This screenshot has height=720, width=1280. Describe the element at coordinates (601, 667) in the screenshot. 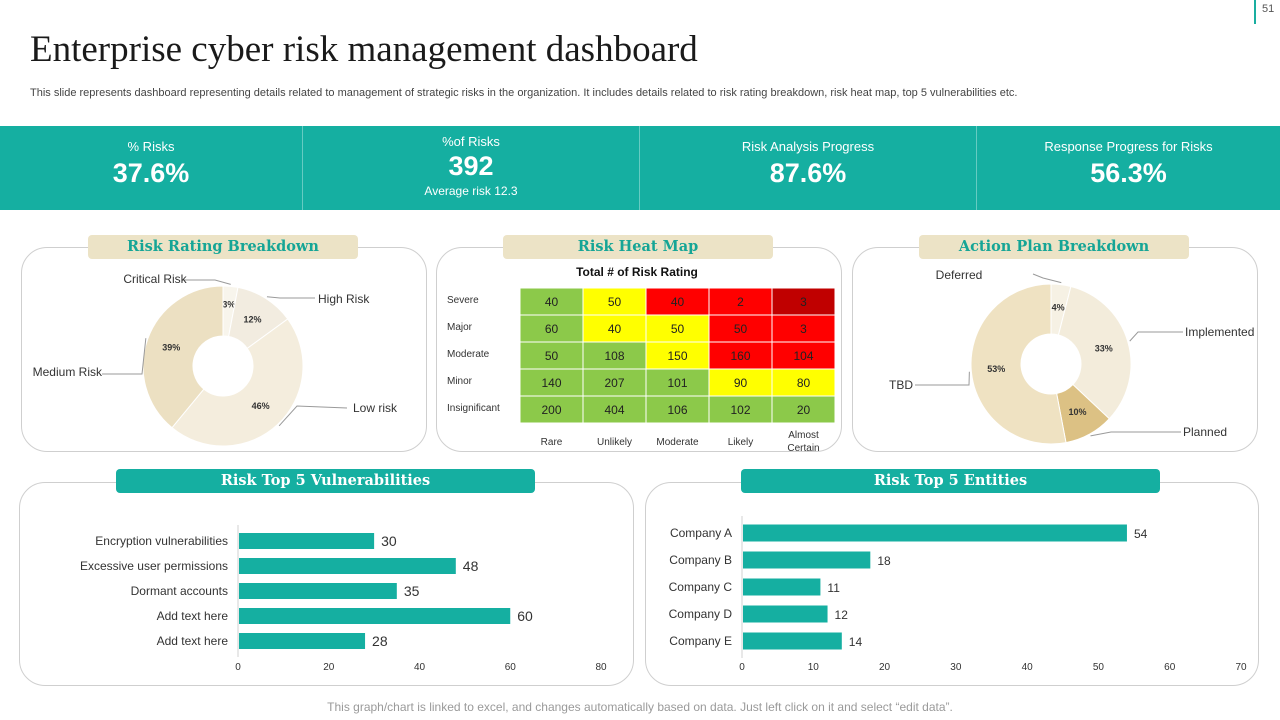

I see `x-tick-label: 80` at that location.